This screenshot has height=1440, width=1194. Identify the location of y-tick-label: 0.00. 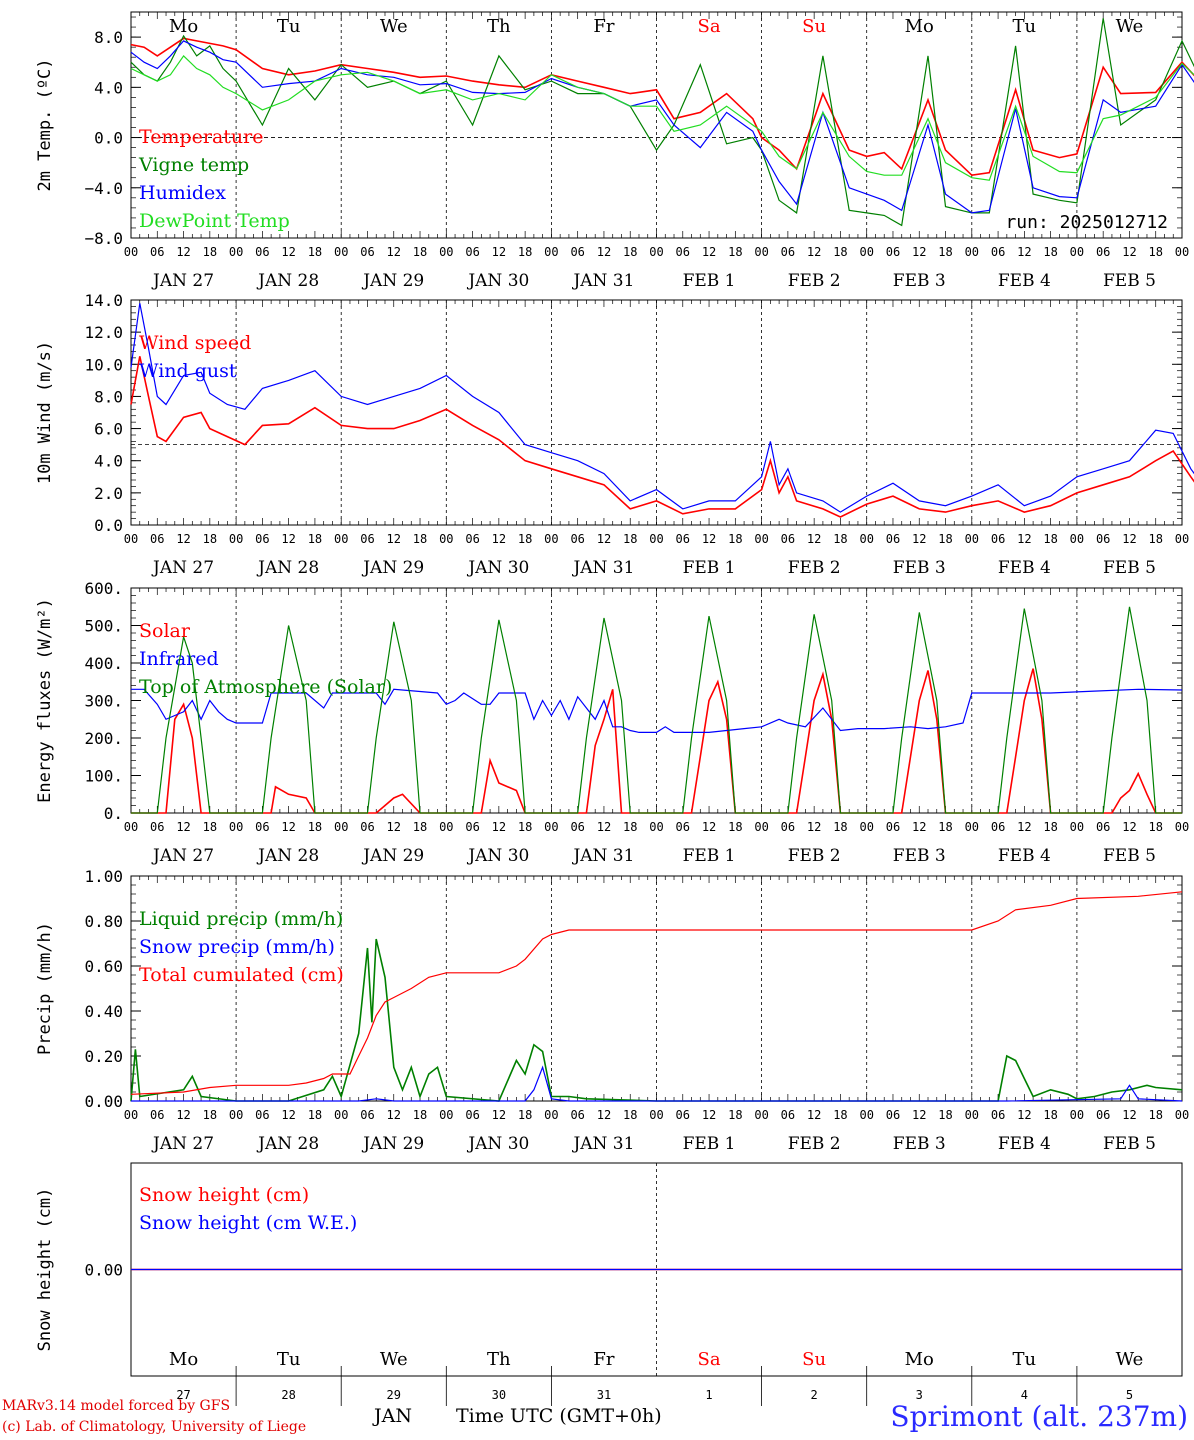
(103, 1270).